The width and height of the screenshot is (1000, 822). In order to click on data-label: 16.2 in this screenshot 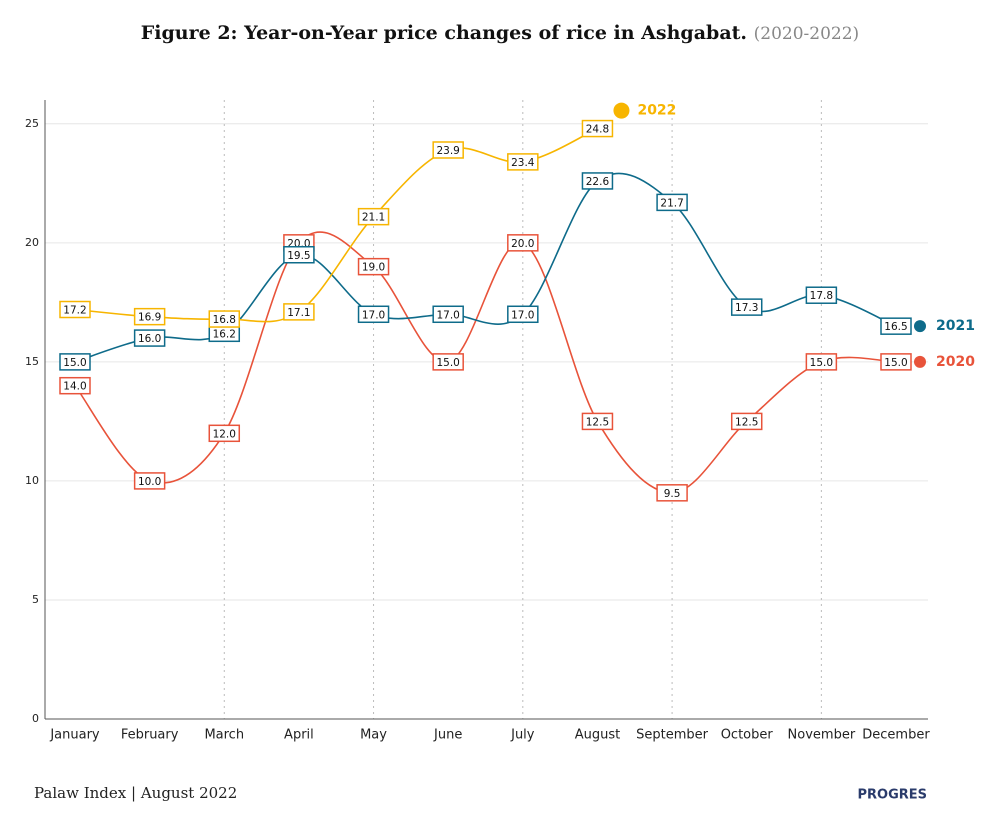, I will do `click(224, 333)`.